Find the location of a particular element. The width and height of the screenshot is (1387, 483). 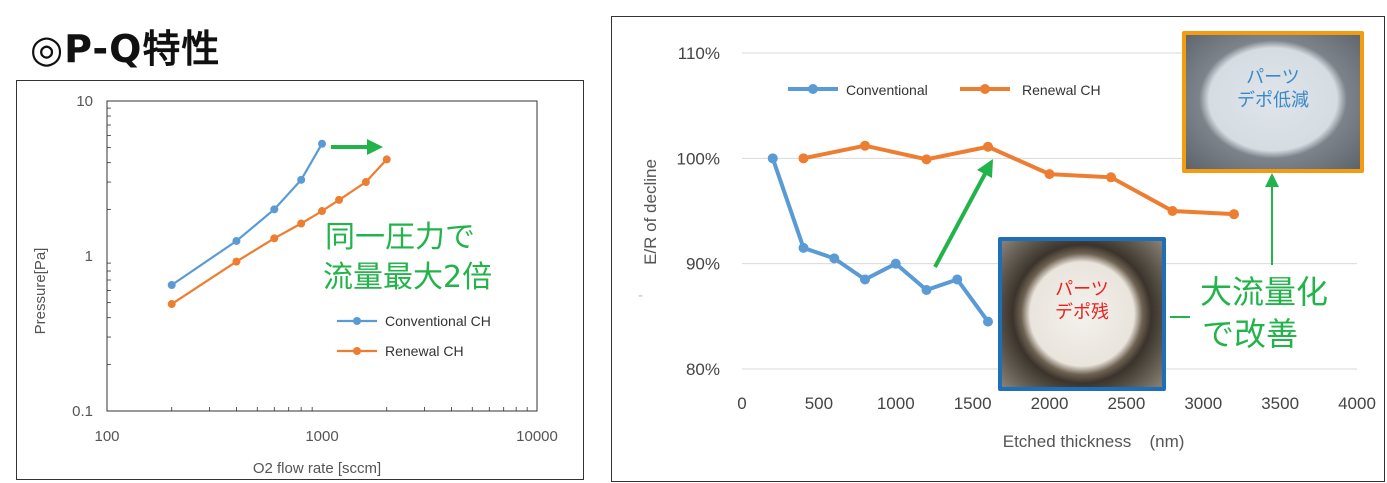

x-tick-label: 10000 is located at coordinates (537, 436).